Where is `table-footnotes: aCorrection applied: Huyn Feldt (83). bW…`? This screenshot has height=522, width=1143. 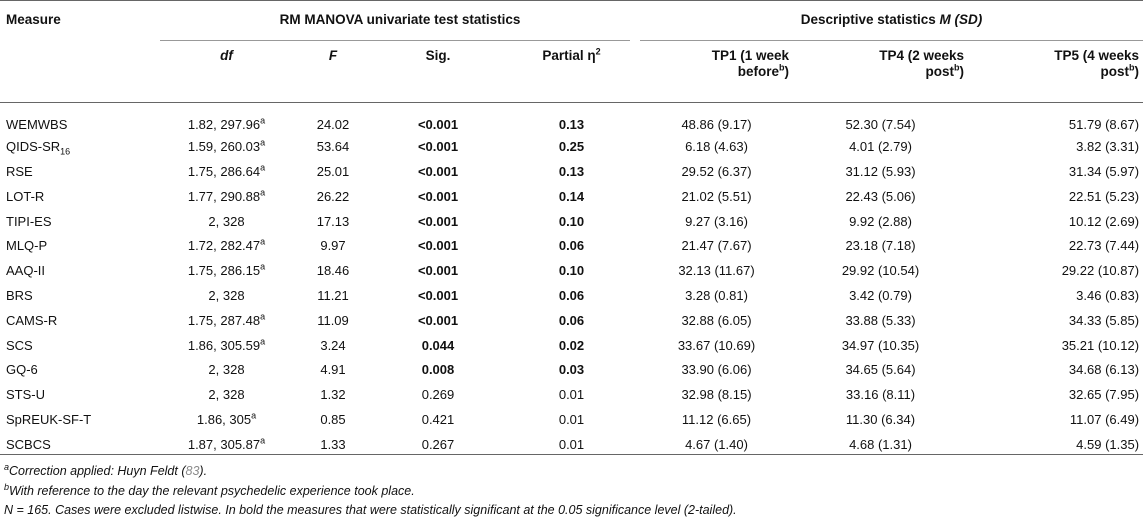
table-footnotes: aCorrection applied: Huyn Feldt (83). bW… is located at coordinates (370, 491).